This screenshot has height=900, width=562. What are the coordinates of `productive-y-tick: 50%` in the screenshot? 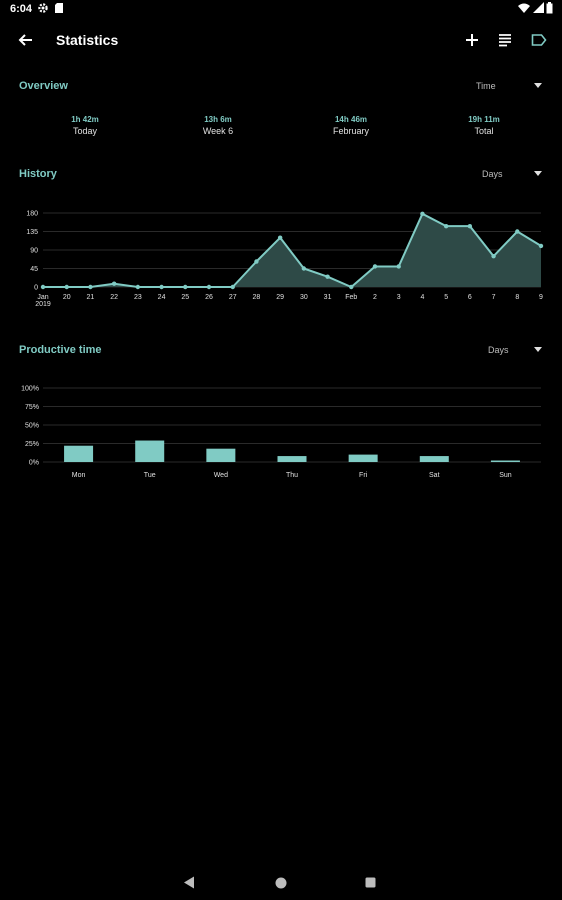 It's located at (32, 426).